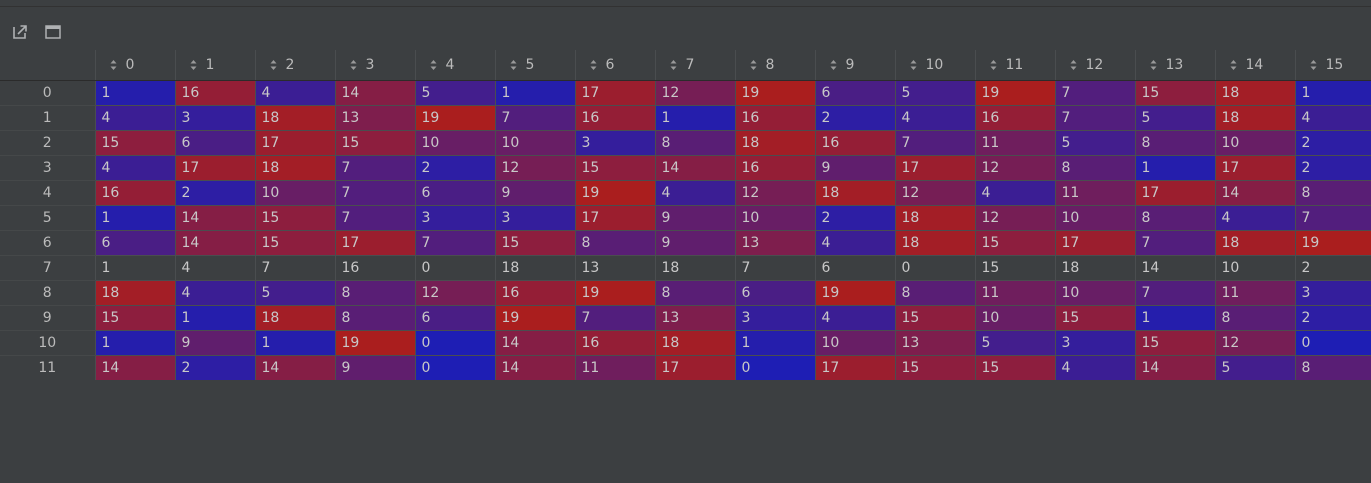 Image resolution: width=1371 pixels, height=483 pixels. I want to click on row-header: 4, so click(48, 193).